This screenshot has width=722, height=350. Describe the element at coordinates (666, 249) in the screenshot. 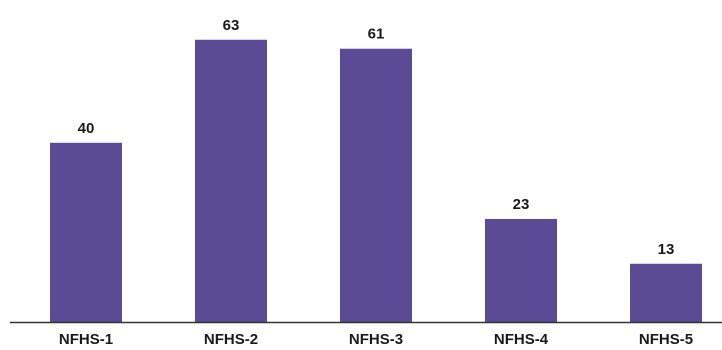

I see `data-label-nfhs-5: 13` at that location.